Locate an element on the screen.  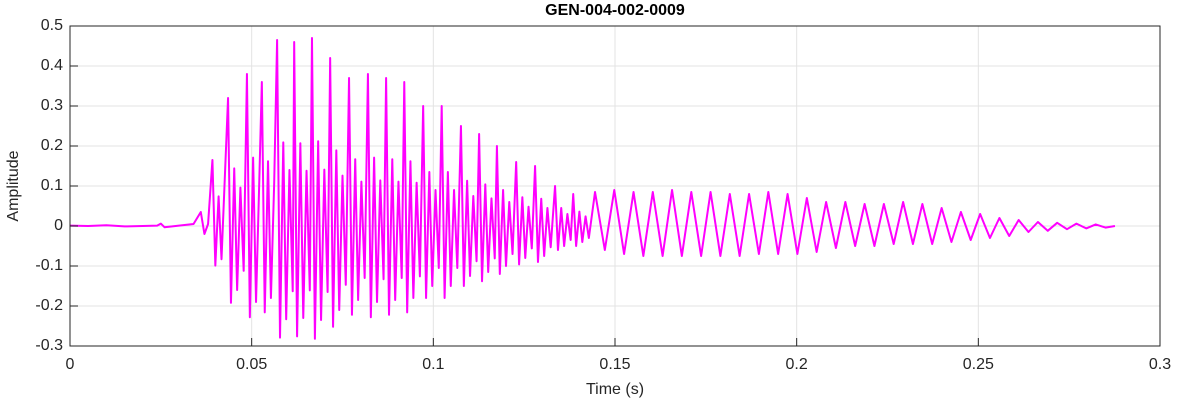
y-tick-label: -0.3 is located at coordinates (49, 345).